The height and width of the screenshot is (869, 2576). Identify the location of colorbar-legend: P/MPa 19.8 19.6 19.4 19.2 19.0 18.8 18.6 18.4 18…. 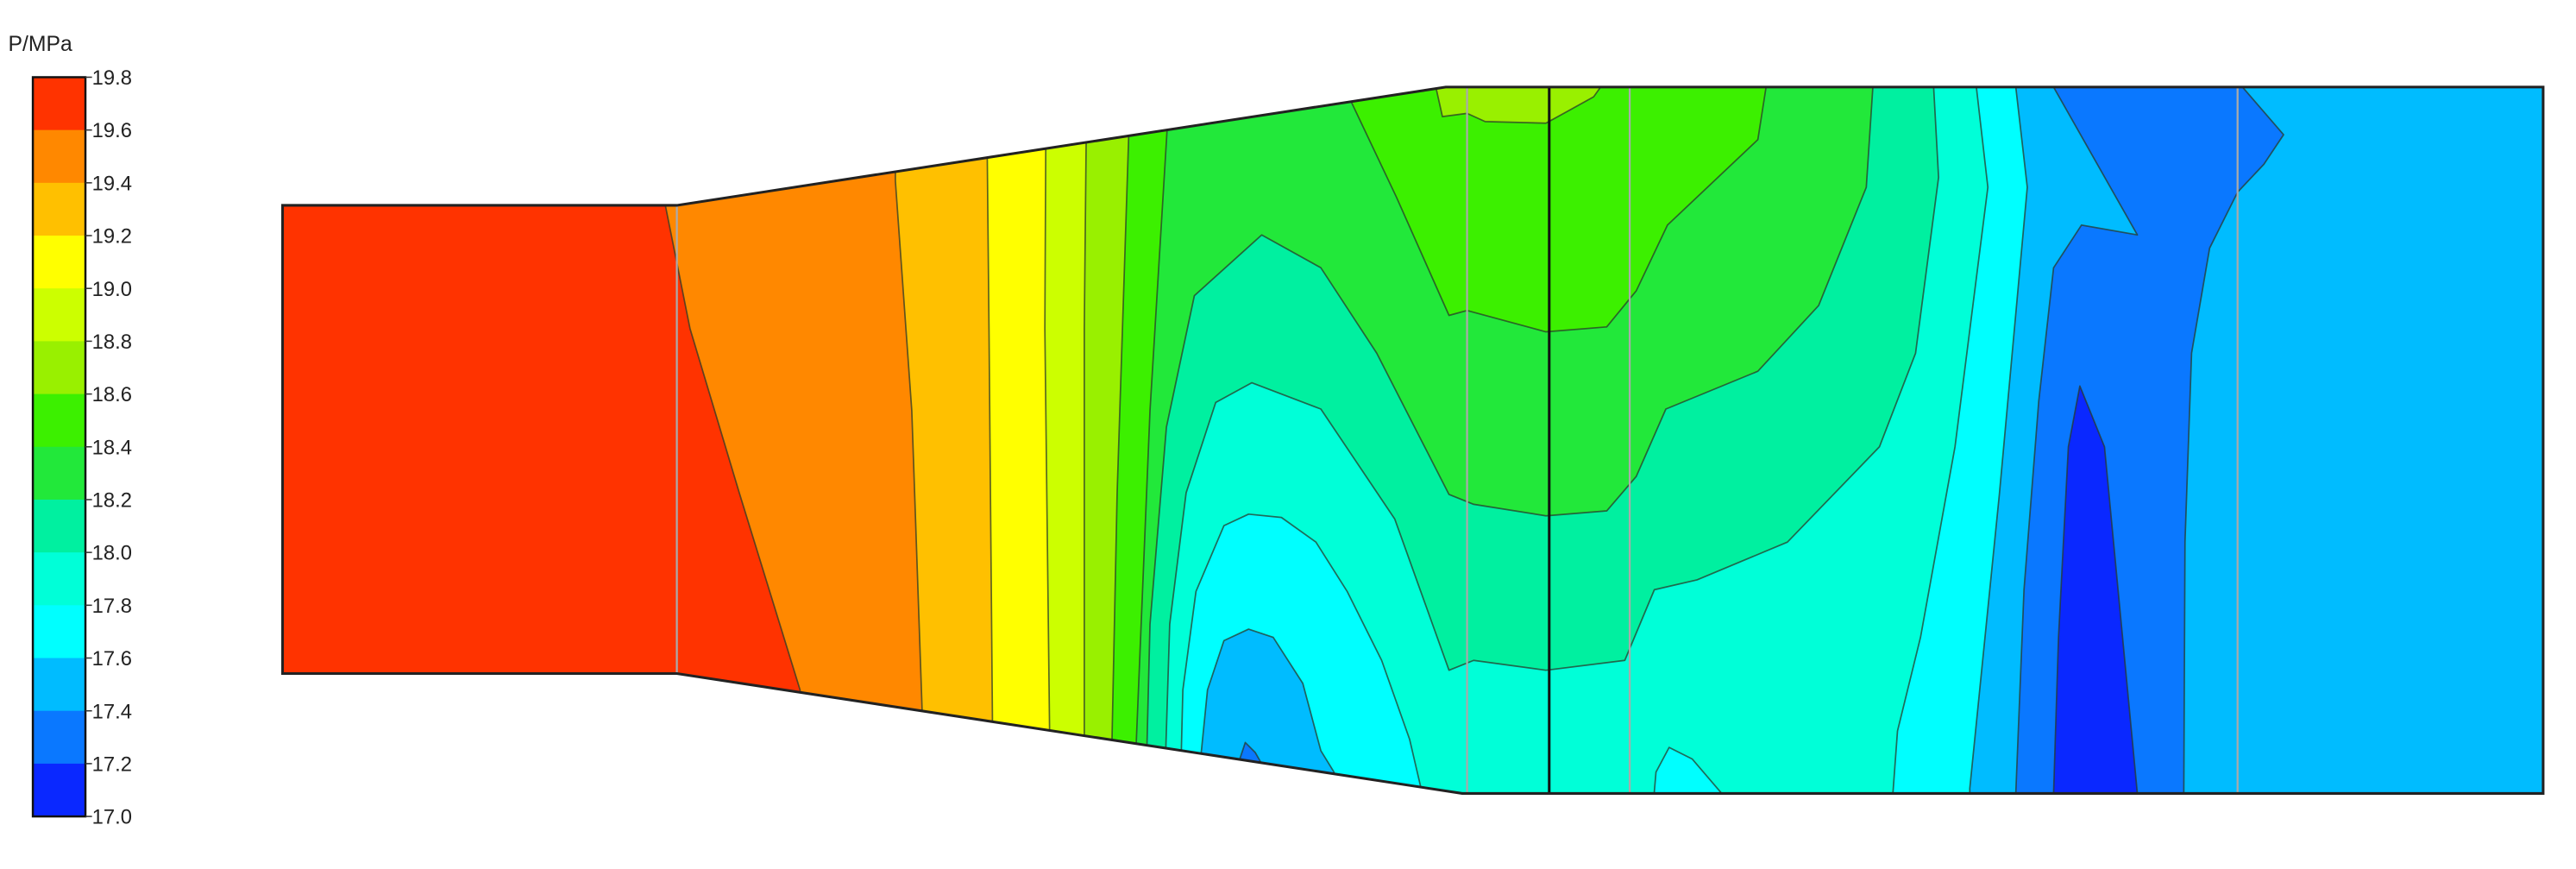
(70, 431).